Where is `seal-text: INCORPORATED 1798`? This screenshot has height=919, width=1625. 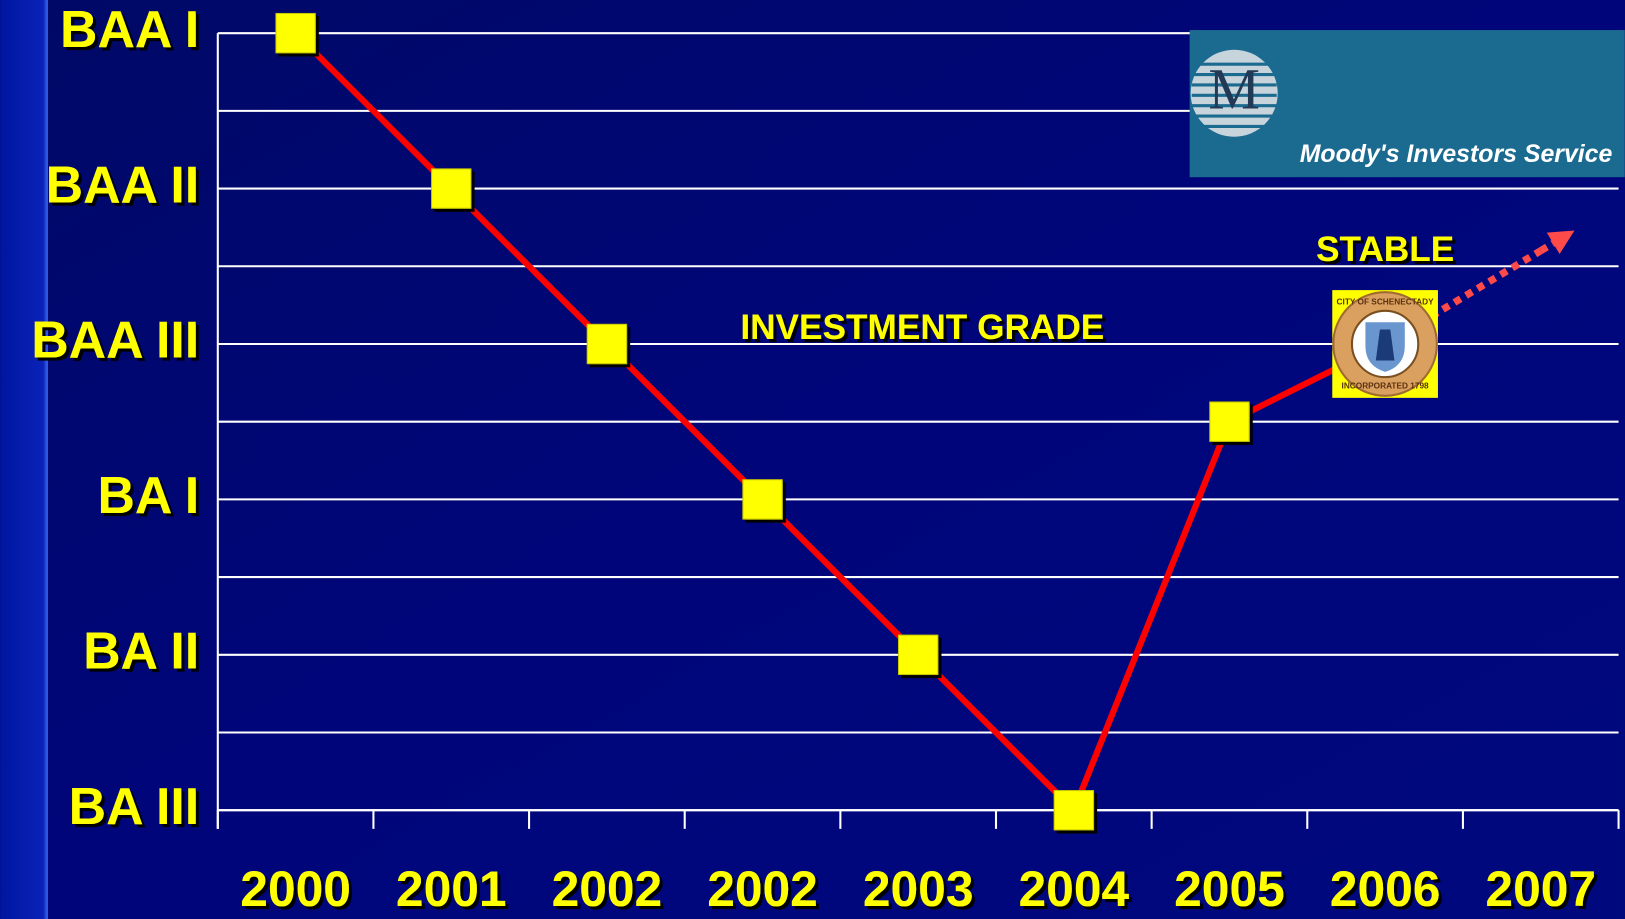
seal-text: INCORPORATED 1798 is located at coordinates (1386, 386).